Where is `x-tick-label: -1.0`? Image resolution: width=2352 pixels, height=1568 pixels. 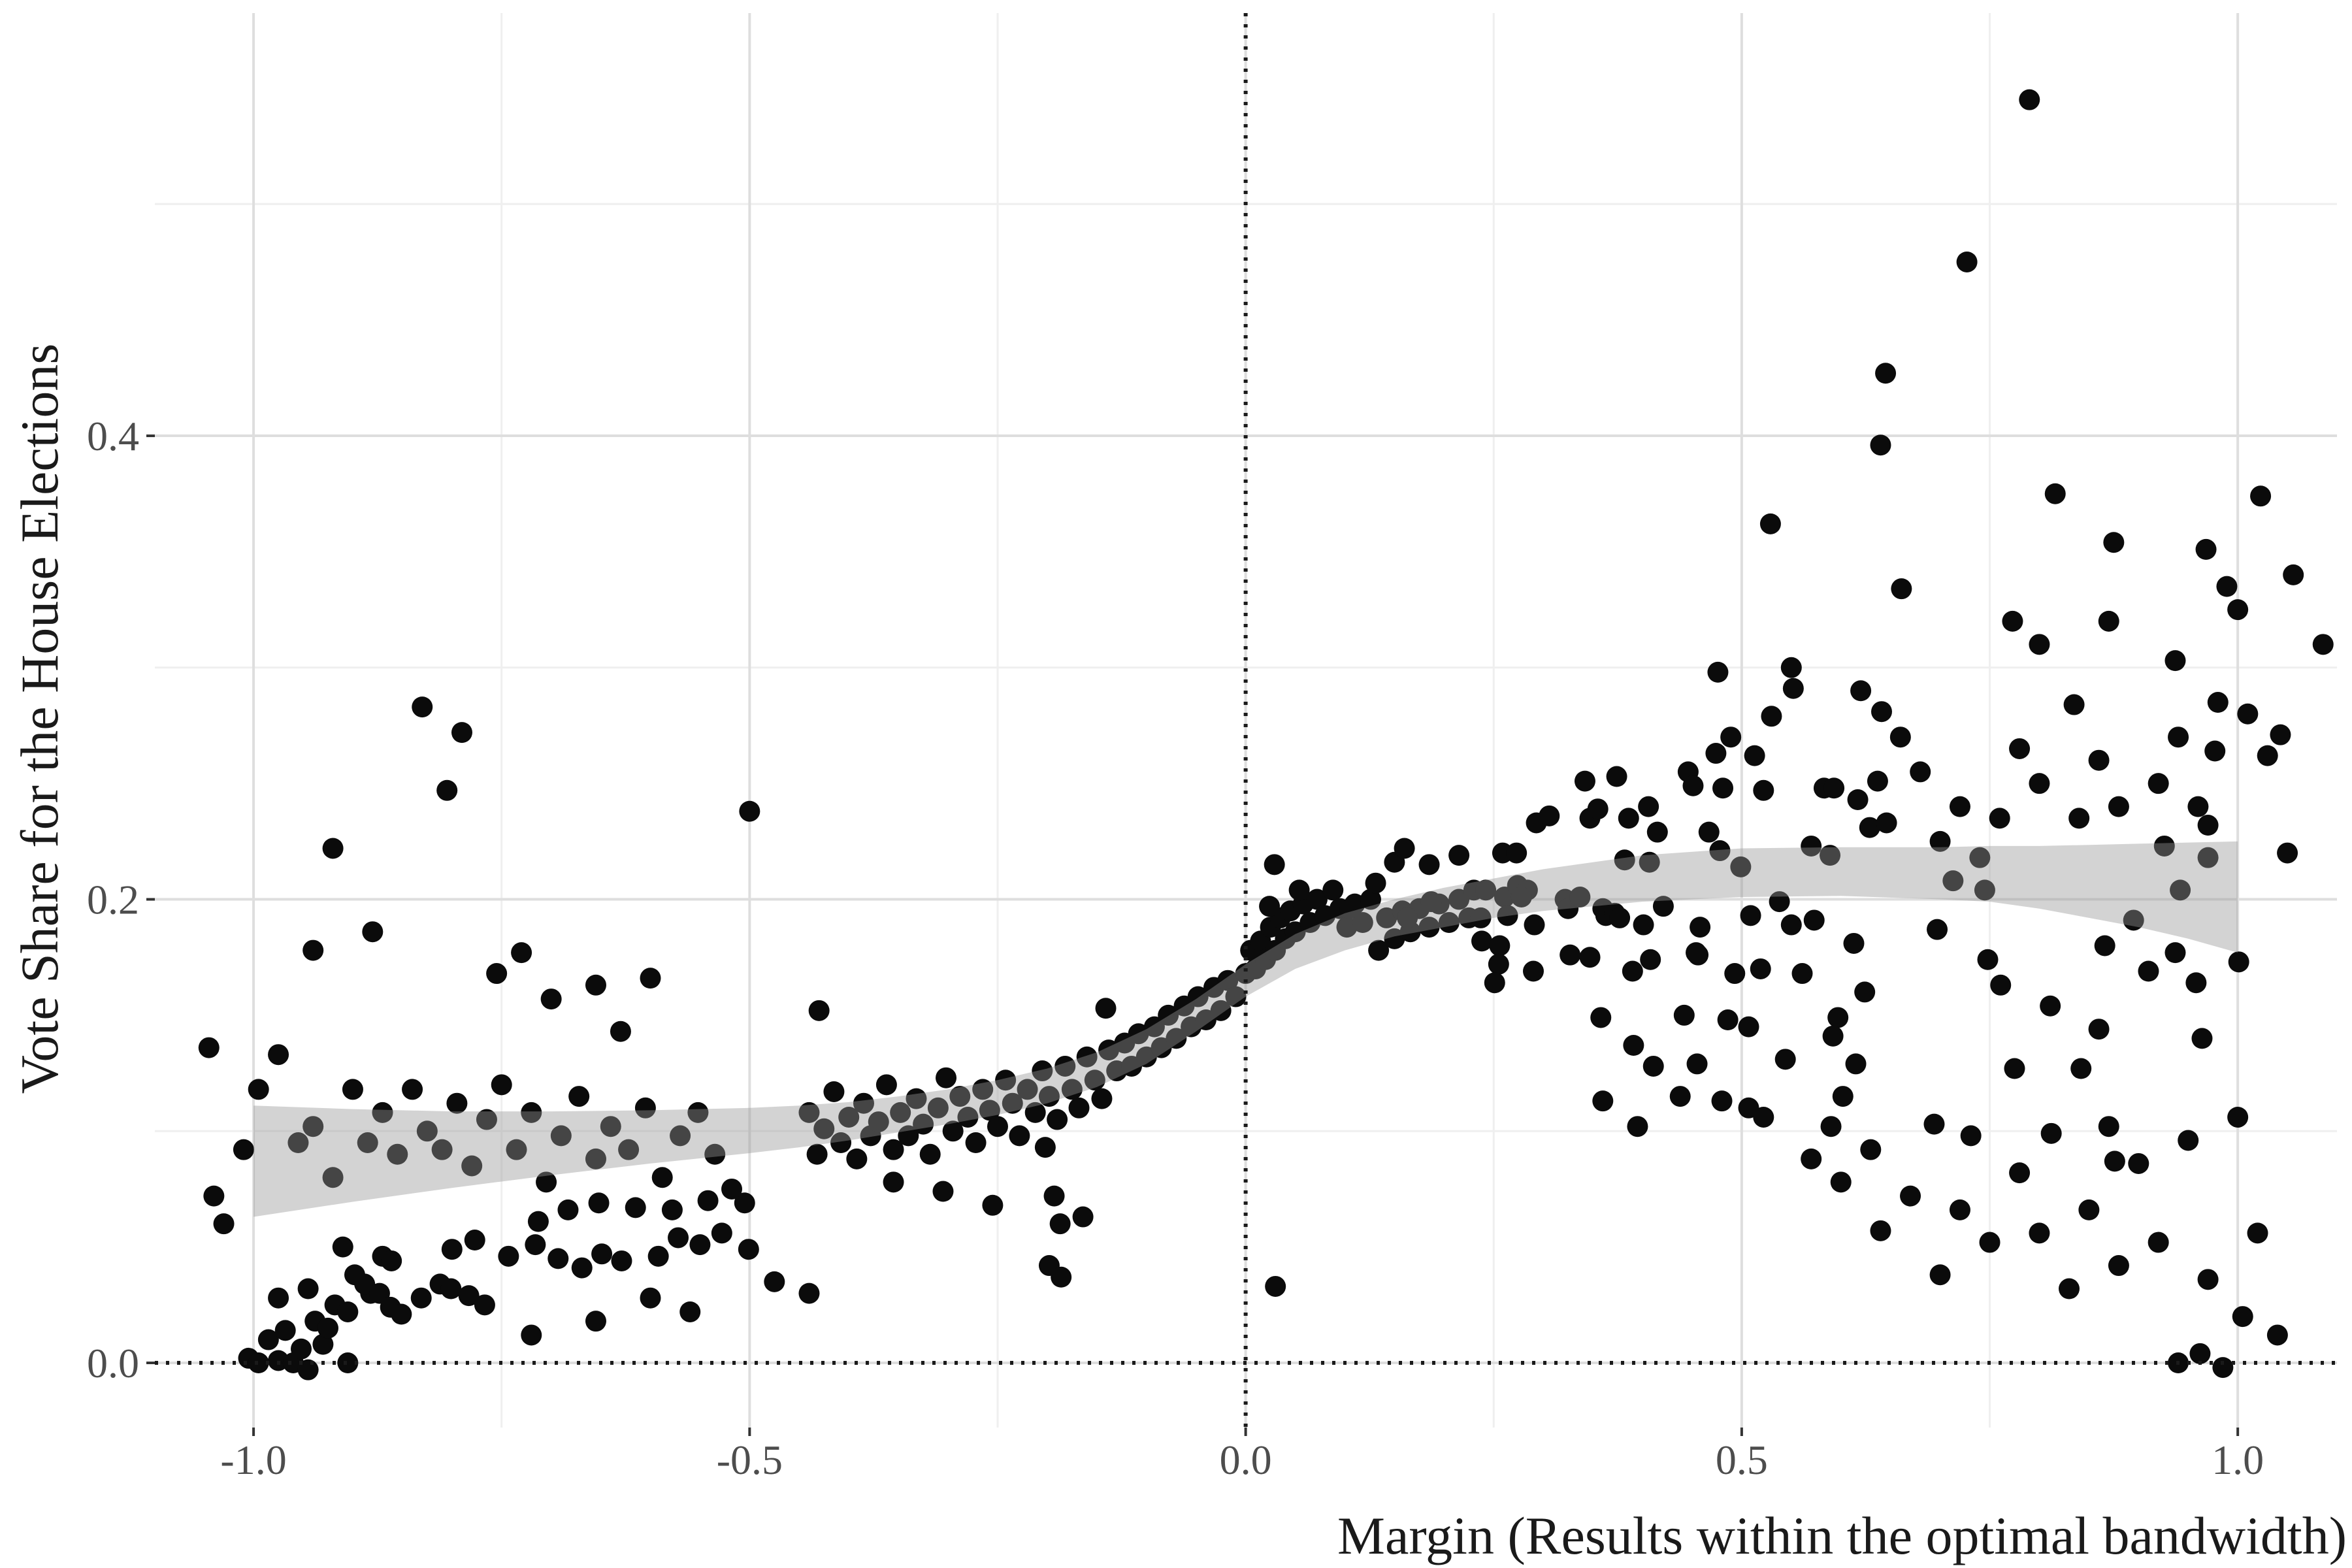 x-tick-label: -1.0 is located at coordinates (253, 1460).